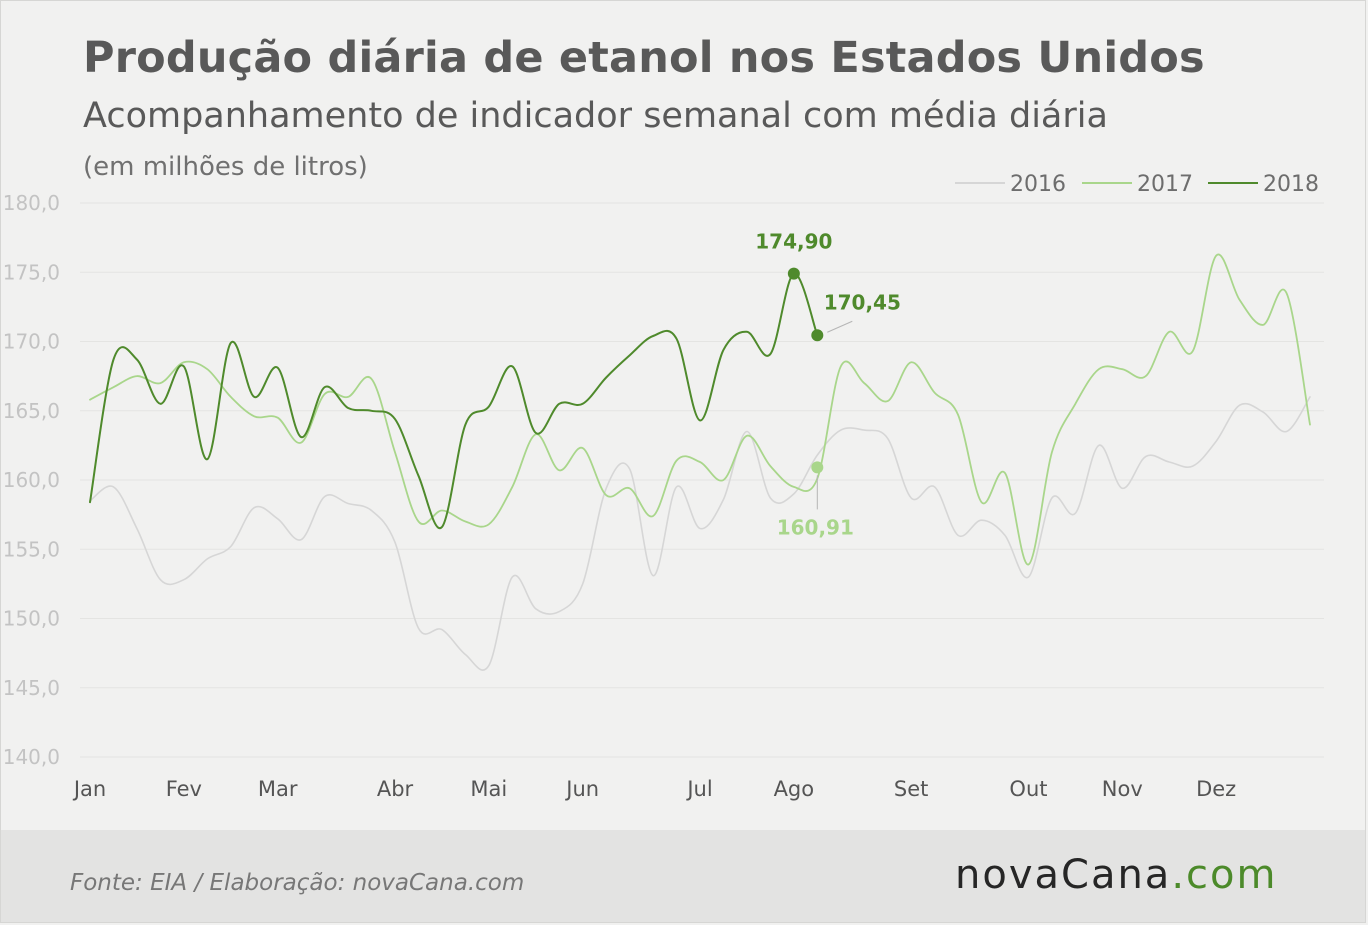  Describe the element at coordinates (828, 385) in the screenshot. I see `annotations: 174,90 170,45 160,91` at that location.